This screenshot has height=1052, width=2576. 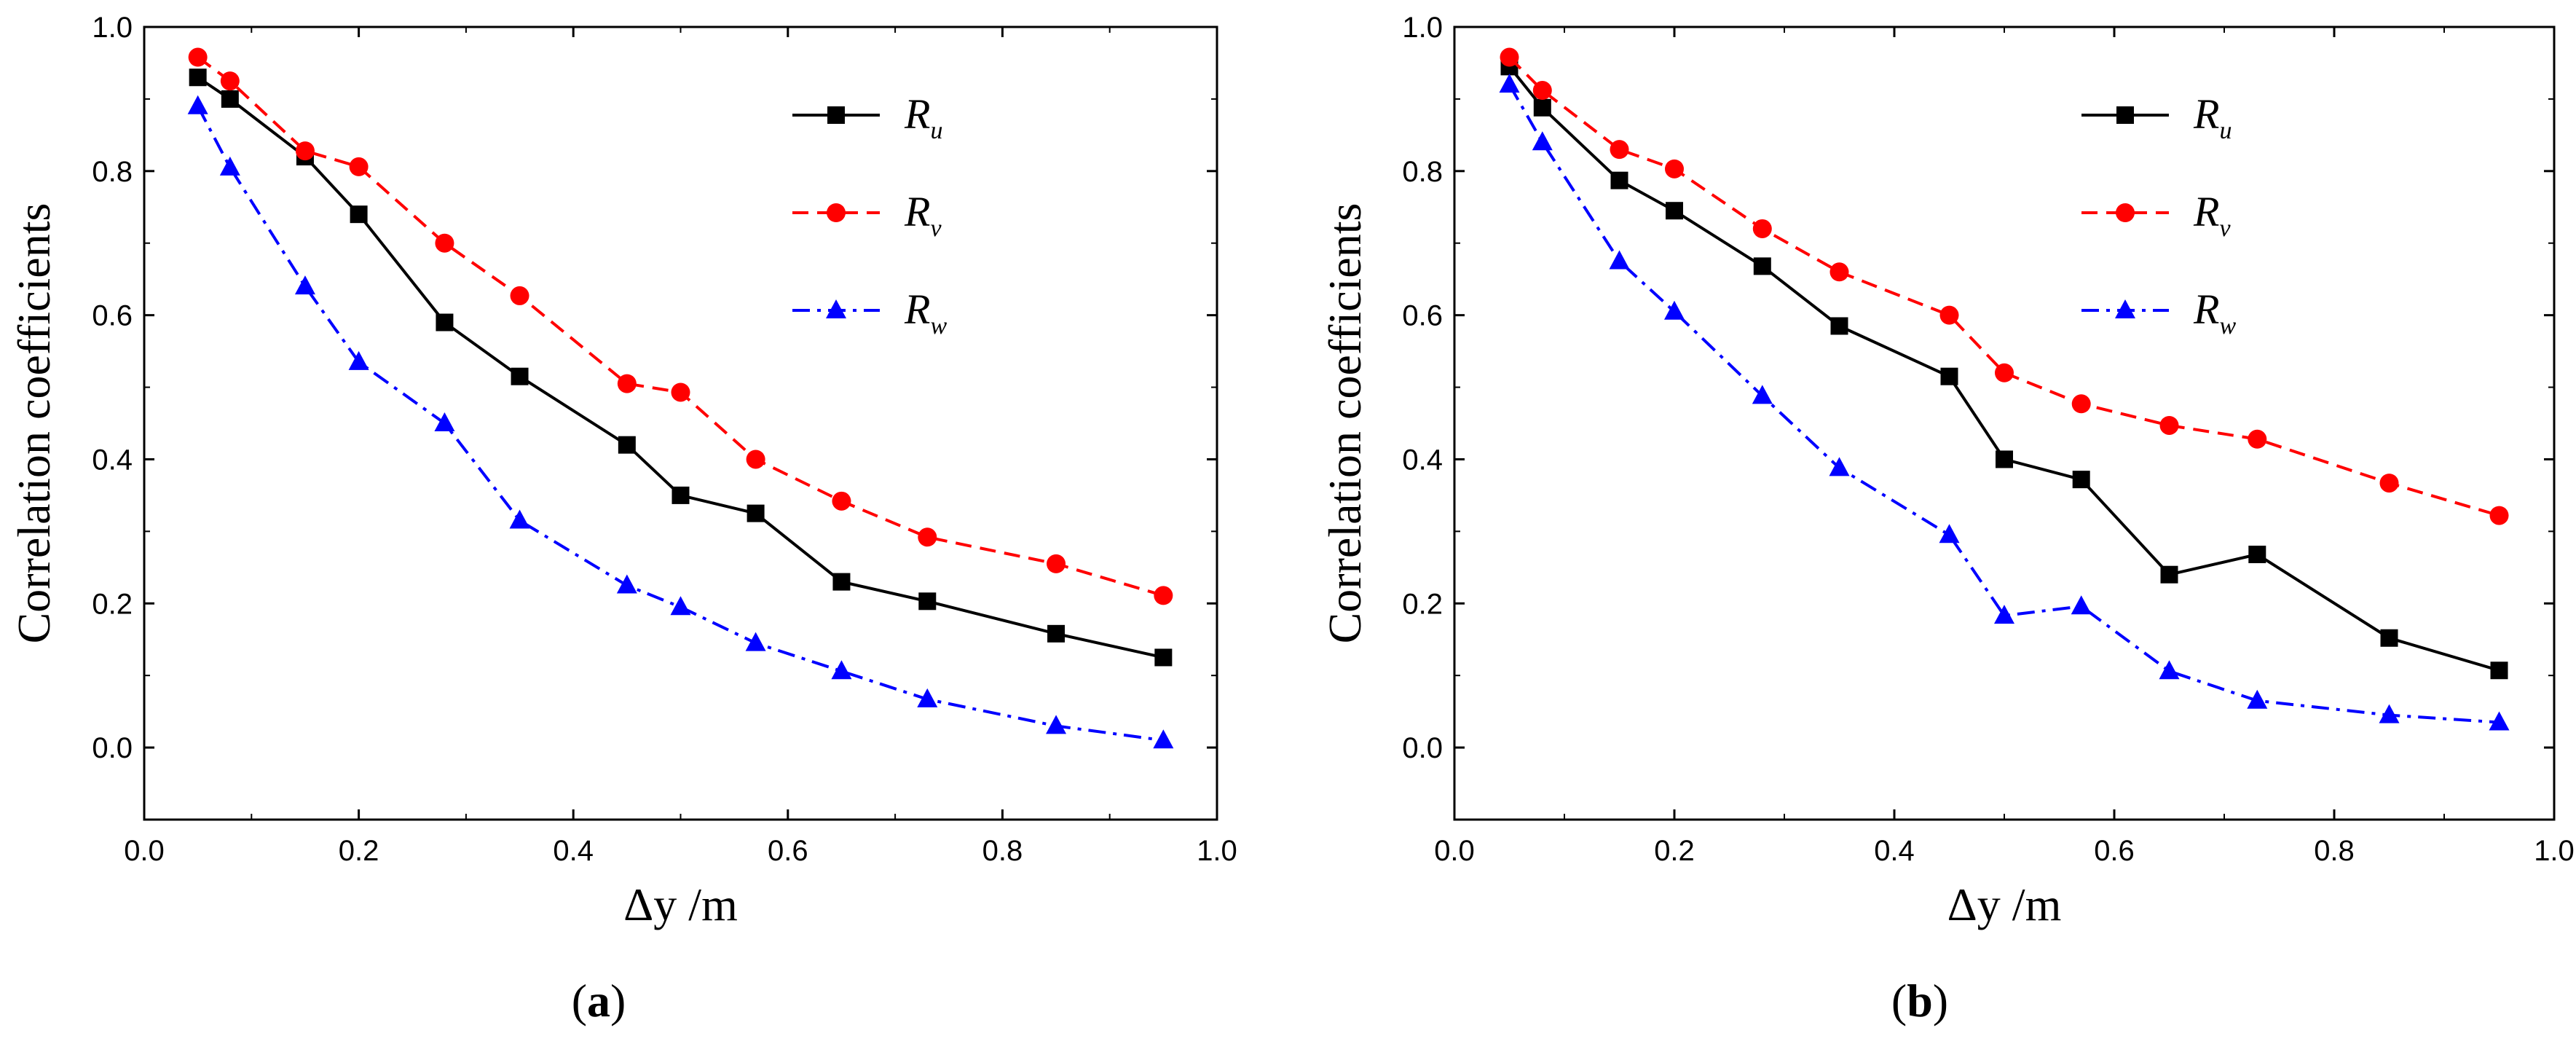 What do you see at coordinates (112, 748) in the screenshot?
I see `y-tick-label: 0.0` at bounding box center [112, 748].